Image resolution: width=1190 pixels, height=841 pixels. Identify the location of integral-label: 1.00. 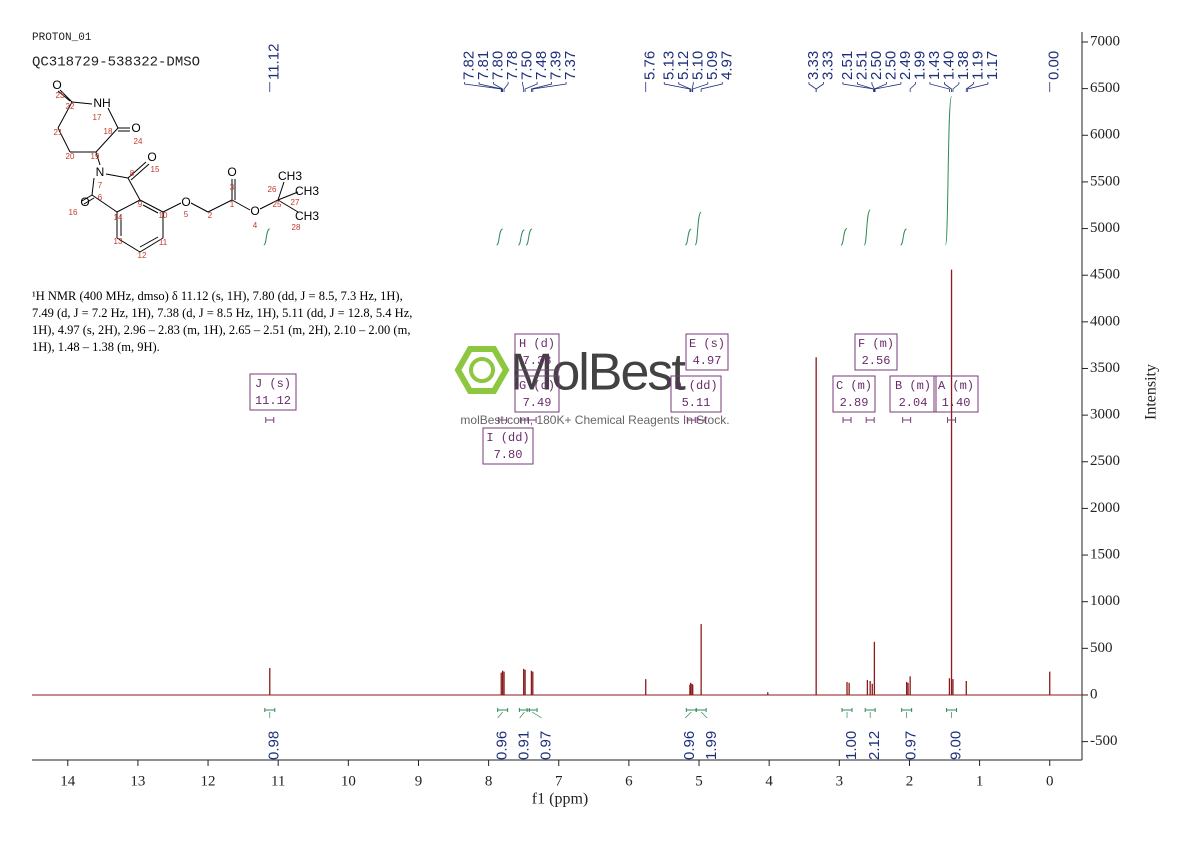
(851, 745).